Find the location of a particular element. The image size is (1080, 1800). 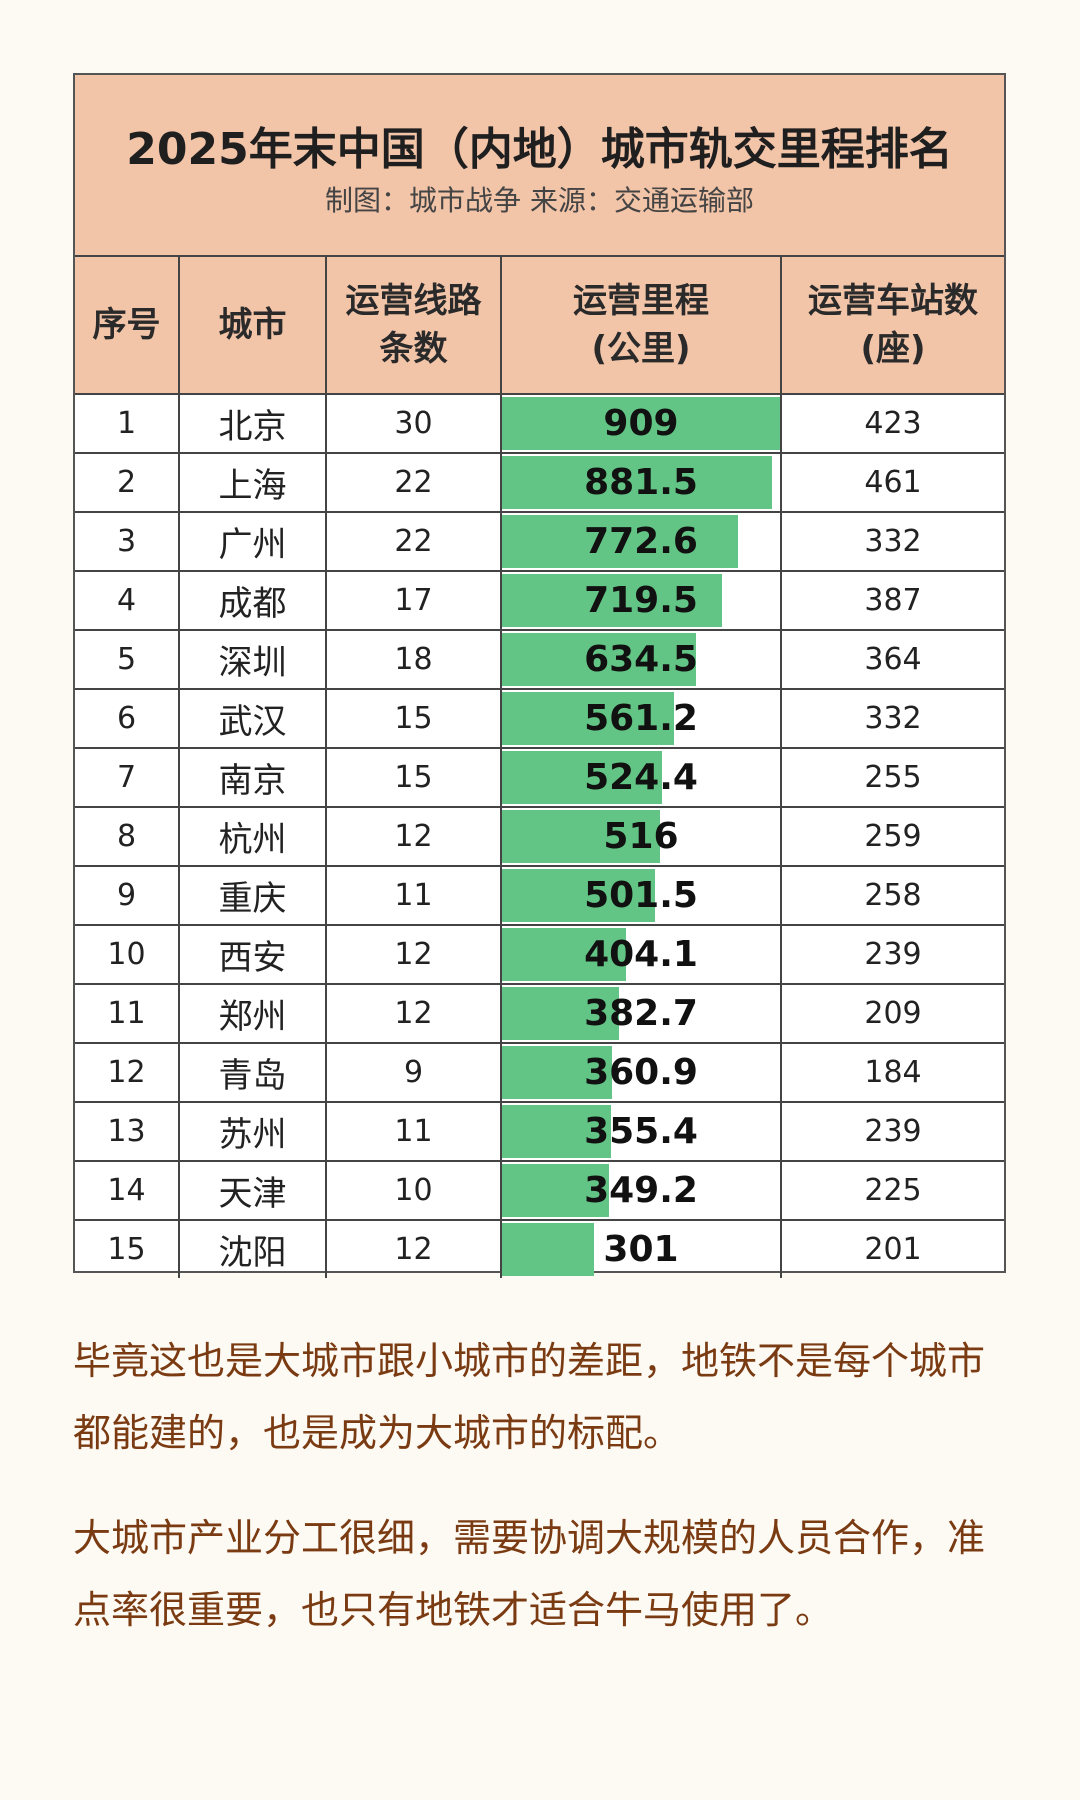

mileage-value: 516 is located at coordinates (641, 836).